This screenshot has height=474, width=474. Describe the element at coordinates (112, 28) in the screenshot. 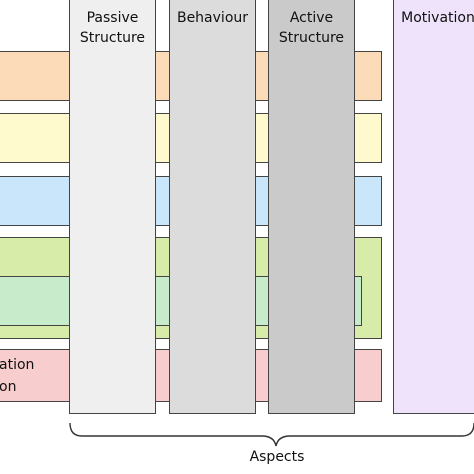

I see `column-label-passive-structure: Passive Structure` at that location.